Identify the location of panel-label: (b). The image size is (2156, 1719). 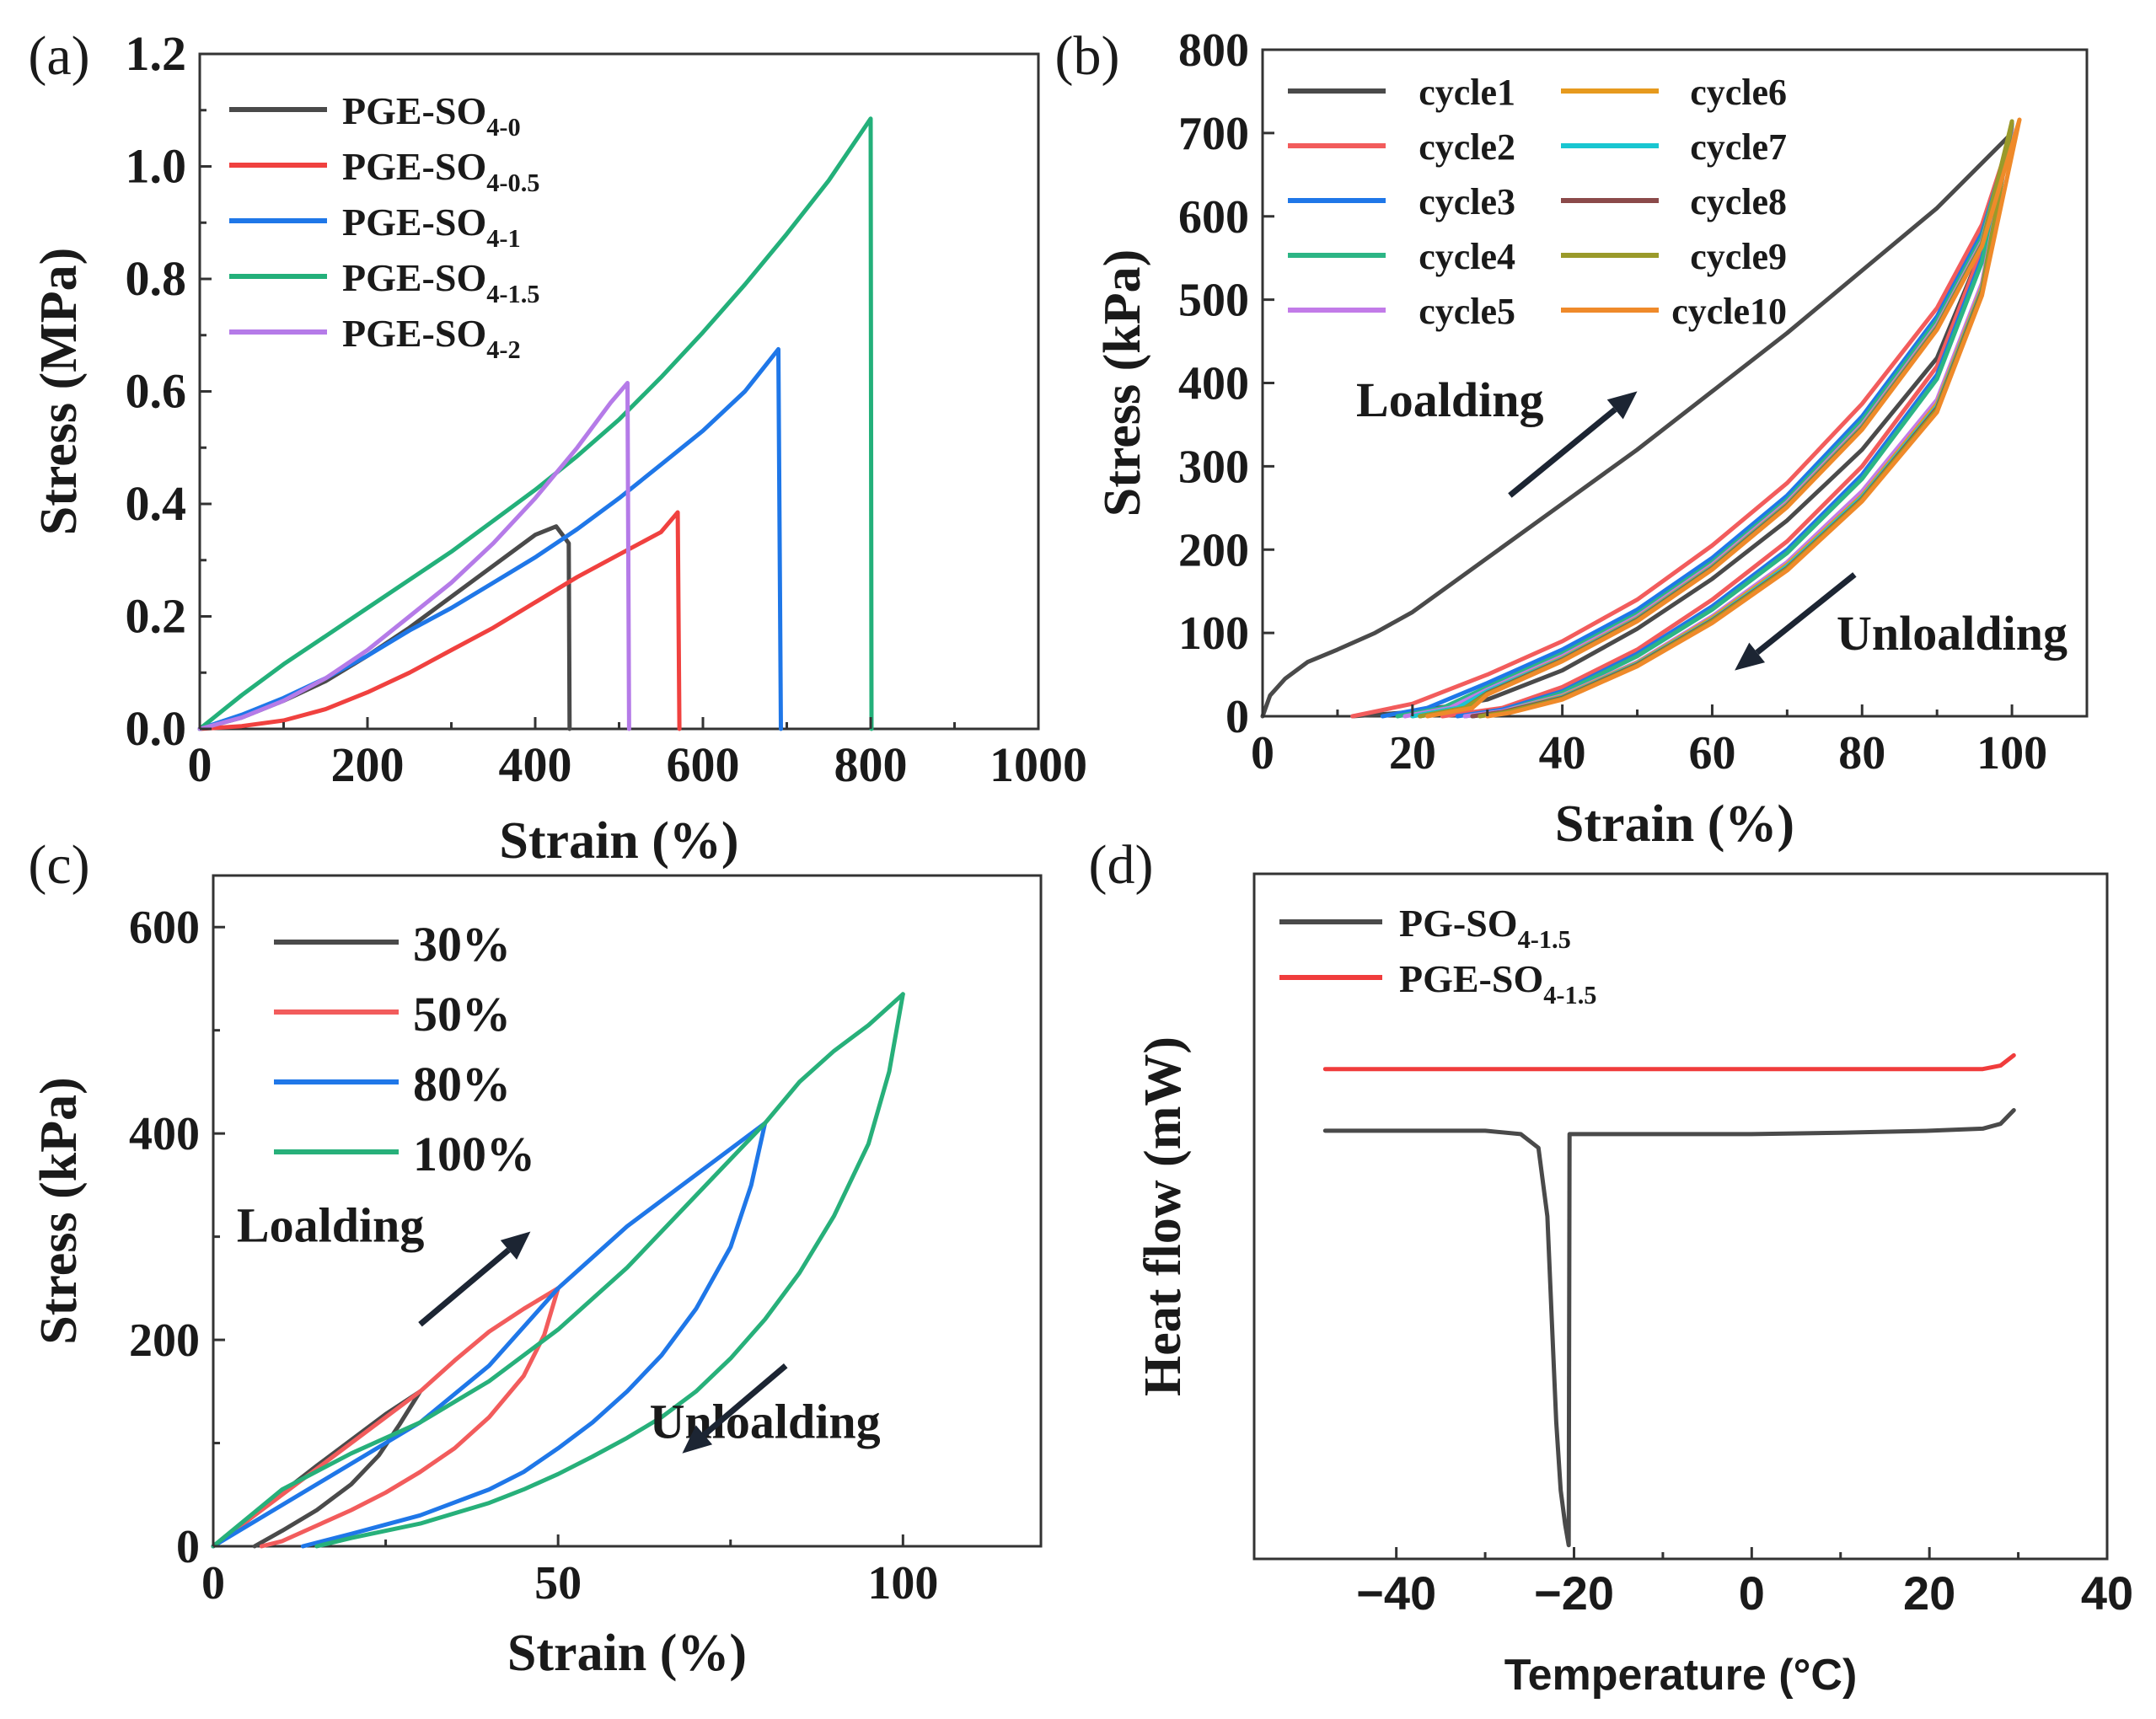
(1087, 56).